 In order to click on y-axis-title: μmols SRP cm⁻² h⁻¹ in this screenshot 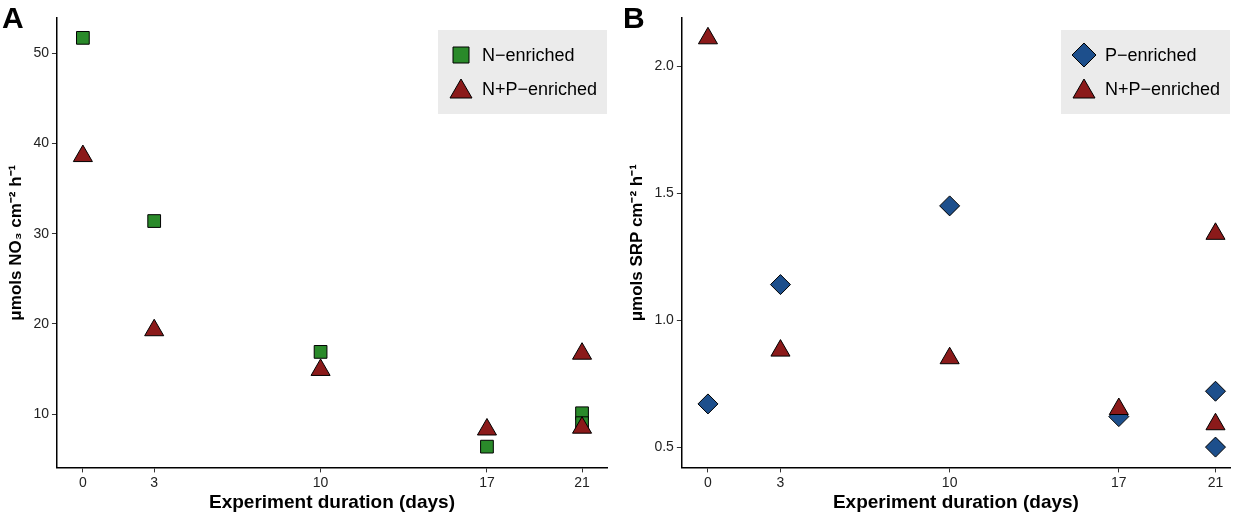, I will do `click(636, 242)`.